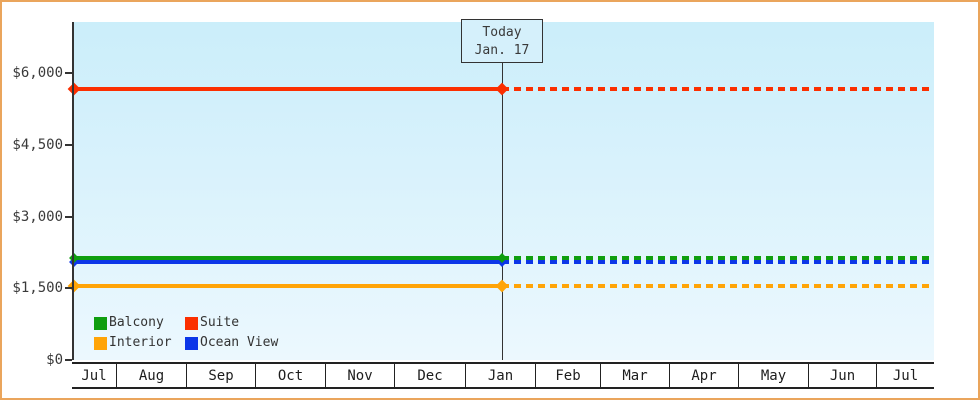  What do you see at coordinates (220, 375) in the screenshot?
I see `x-axis-month-sep-2: Sep` at bounding box center [220, 375].